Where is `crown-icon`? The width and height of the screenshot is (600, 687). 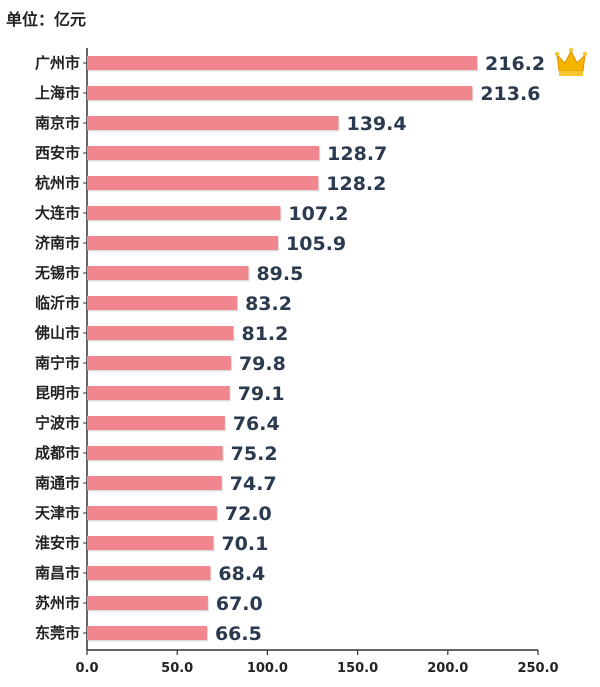 crown-icon is located at coordinates (571, 61).